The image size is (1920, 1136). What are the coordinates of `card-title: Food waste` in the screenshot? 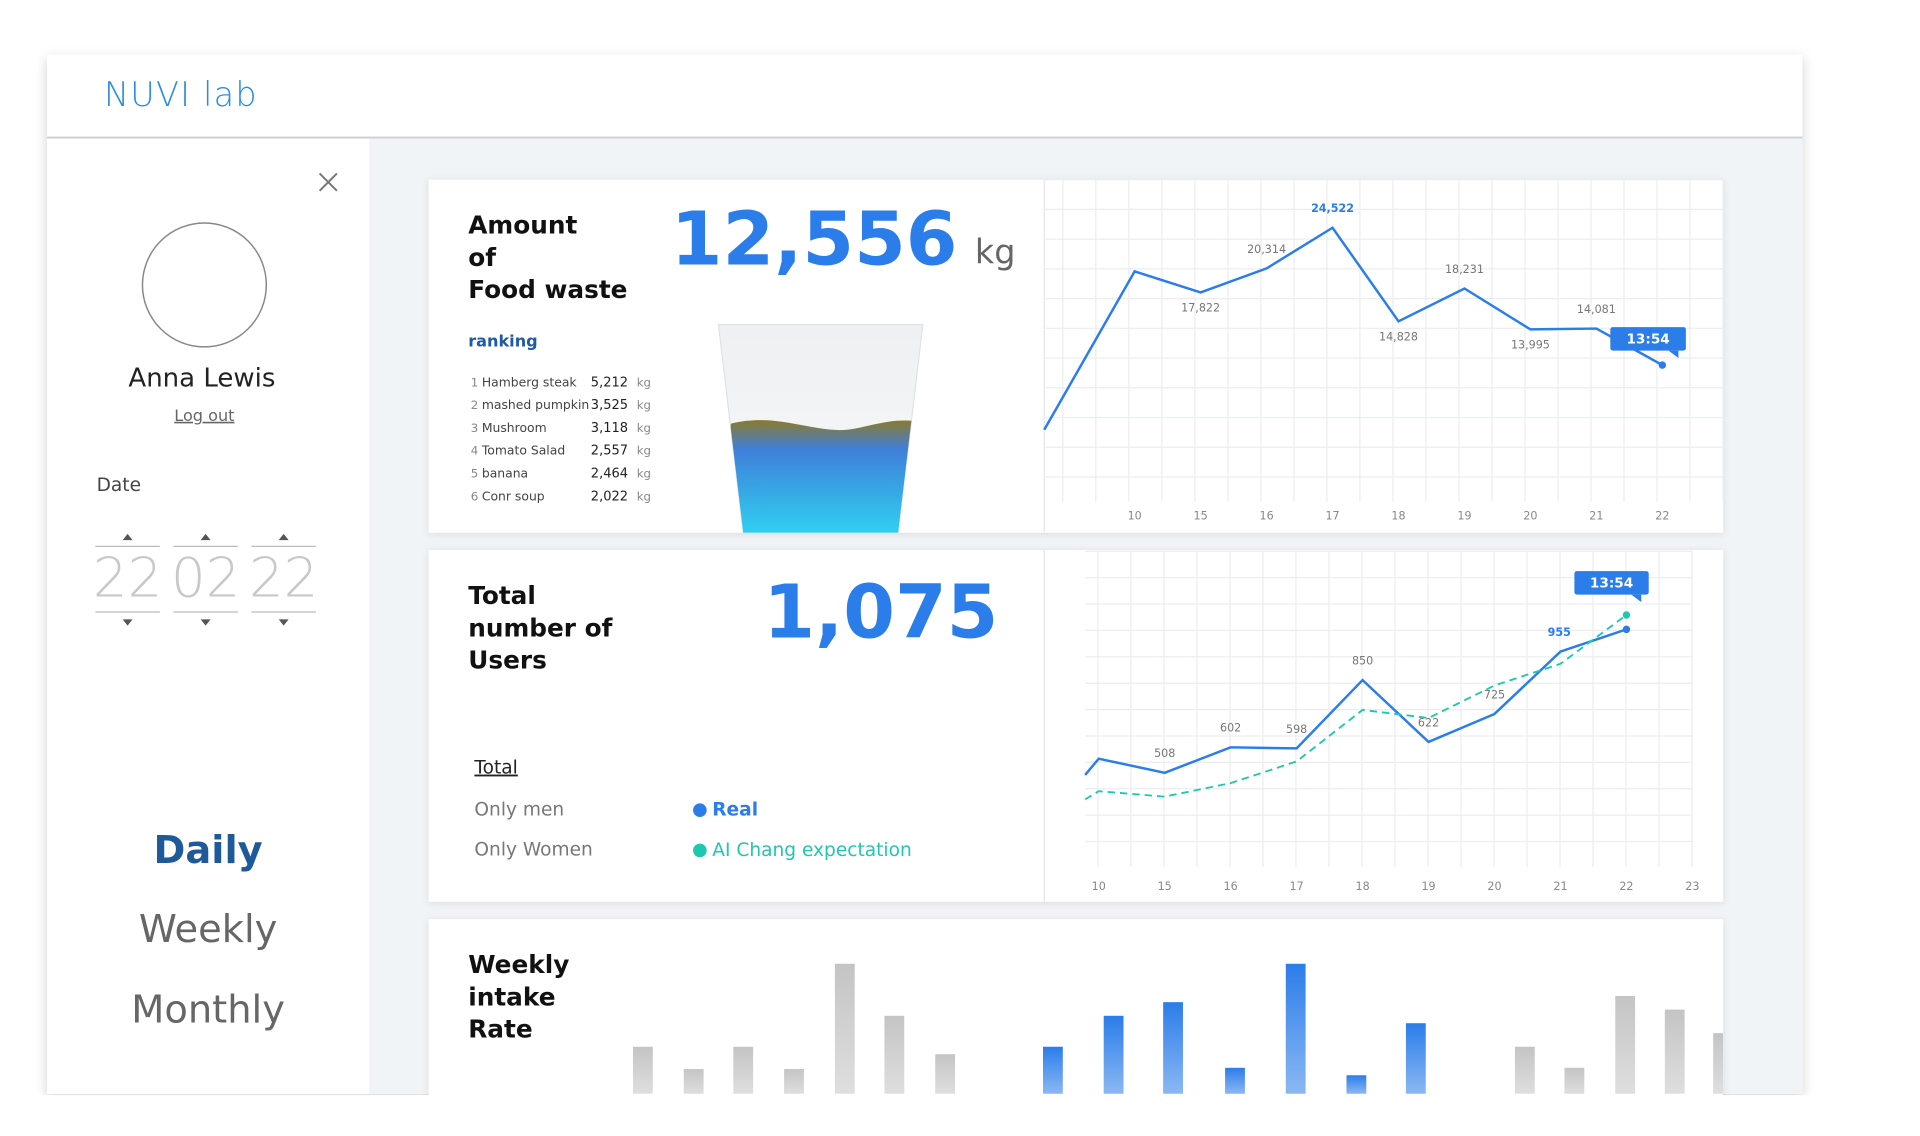 It's located at (547, 289).